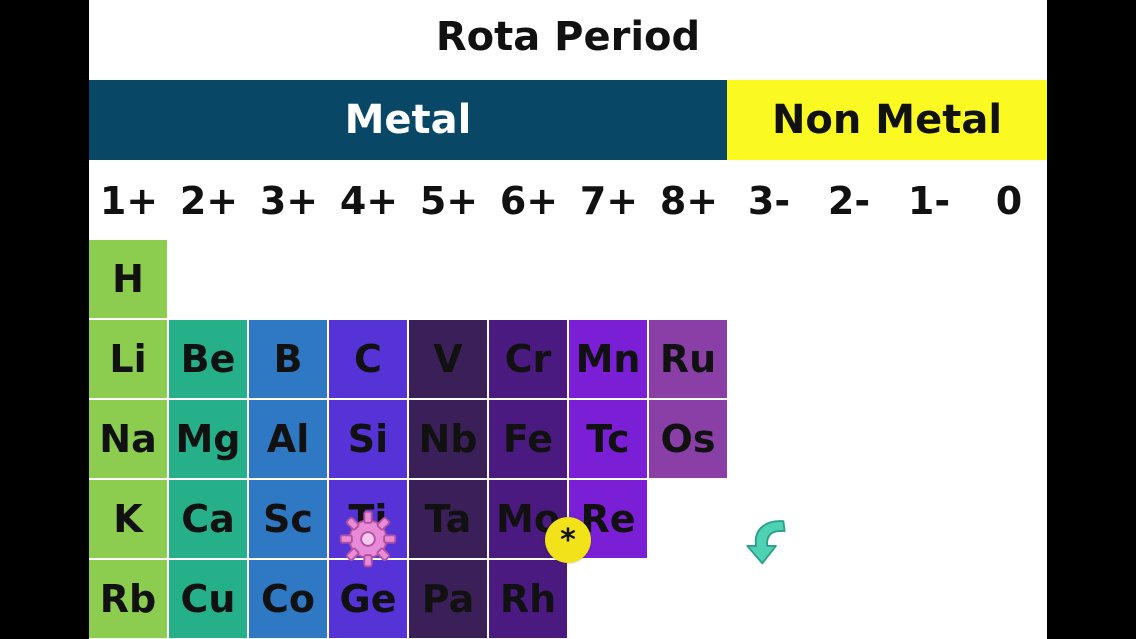 The image size is (1136, 639). I want to click on charge-label: 7+, so click(609, 201).